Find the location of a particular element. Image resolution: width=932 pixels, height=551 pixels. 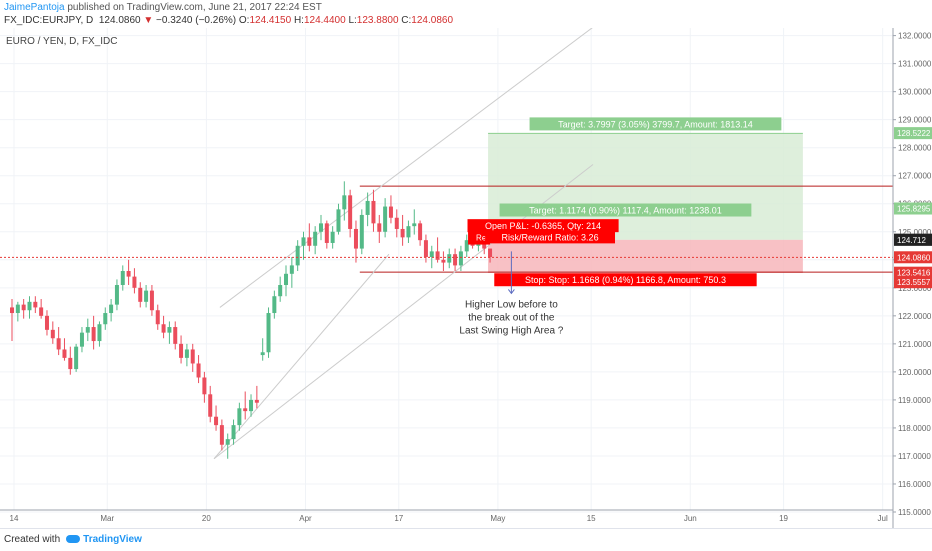

open-value: 124.4150 is located at coordinates (270, 20).